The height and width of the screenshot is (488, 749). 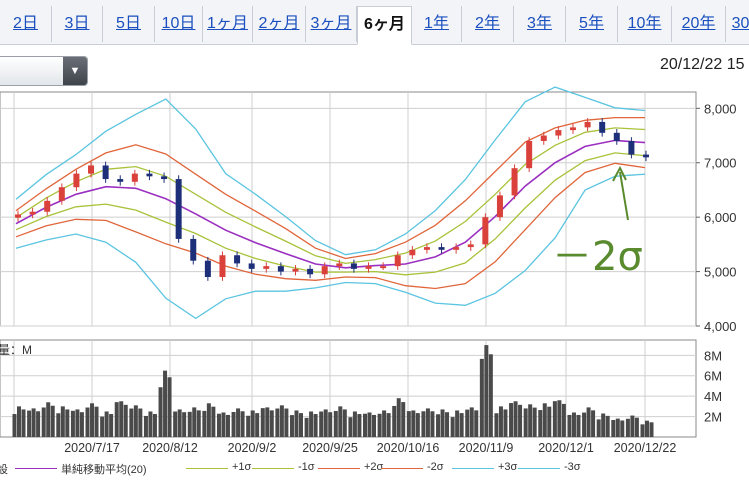 I want to click on tab-period-9: 2年, so click(x=488, y=24).